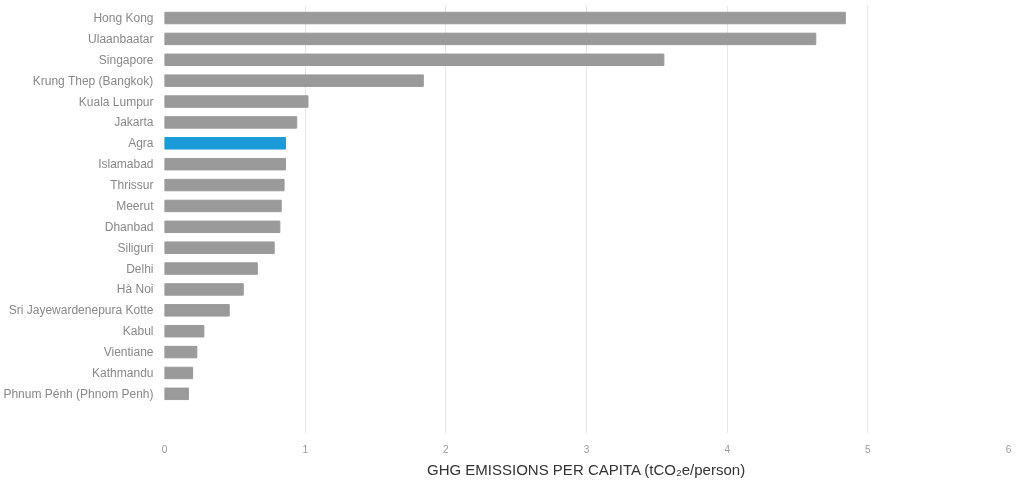 This screenshot has height=485, width=1024. What do you see at coordinates (116, 101) in the screenshot?
I see `y-tick-label: Kuala Lumpur` at bounding box center [116, 101].